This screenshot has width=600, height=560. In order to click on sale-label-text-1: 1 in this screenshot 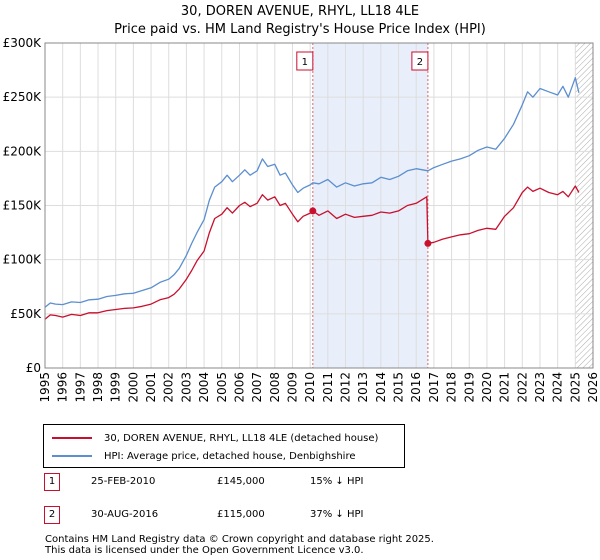, I will do `click(305, 62)`.